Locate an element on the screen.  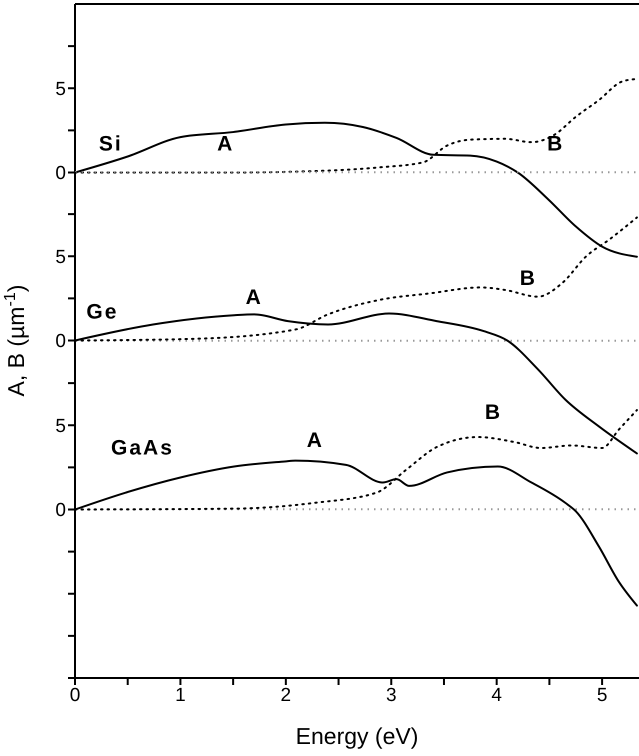
x-tick-label: 2 is located at coordinates (286, 695).